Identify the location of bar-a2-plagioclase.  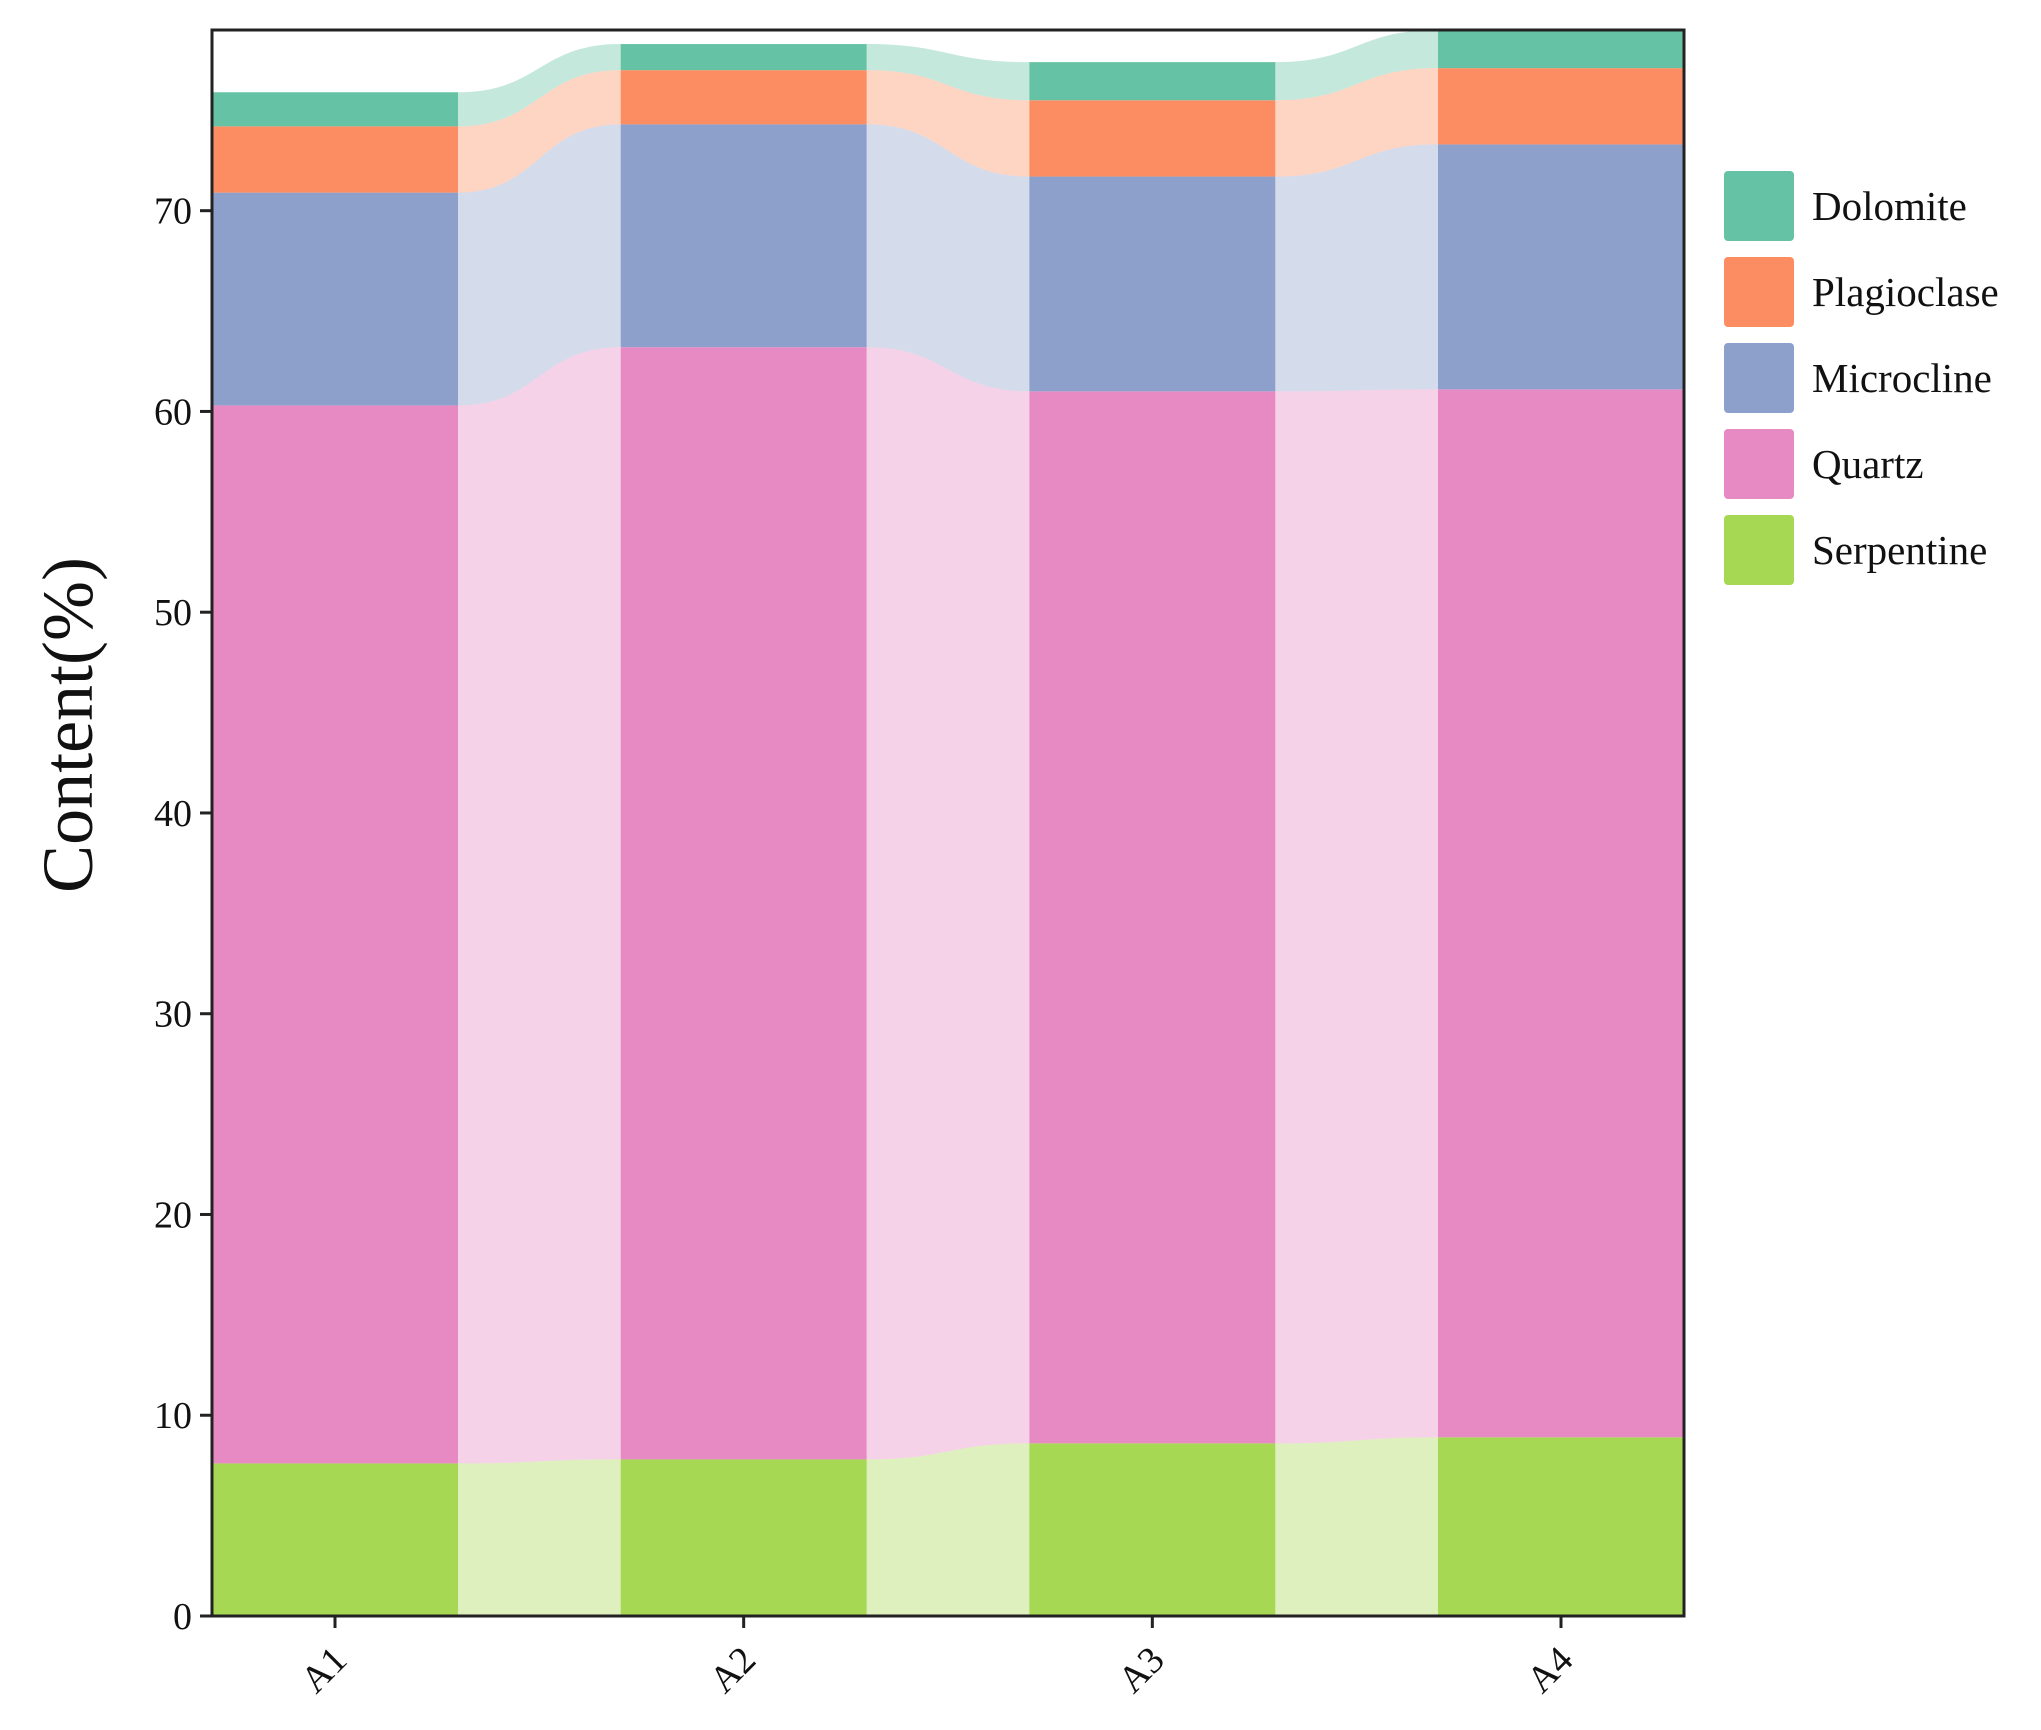
(743, 97).